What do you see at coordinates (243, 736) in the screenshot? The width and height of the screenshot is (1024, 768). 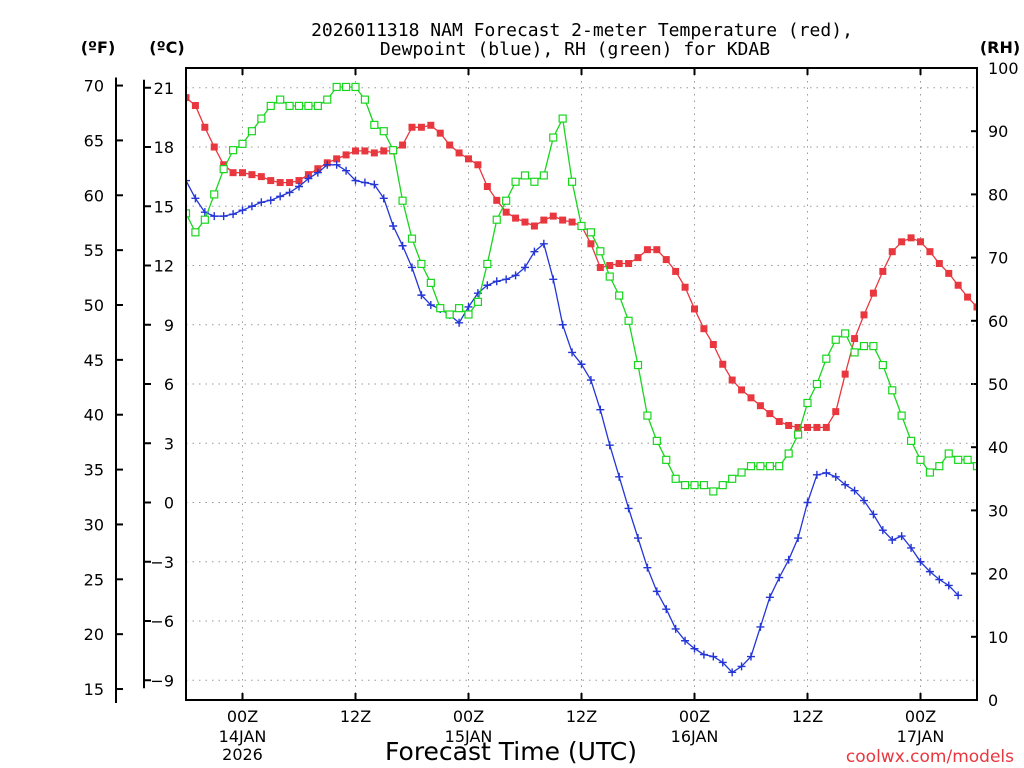 I see `date-label: 14JAN` at bounding box center [243, 736].